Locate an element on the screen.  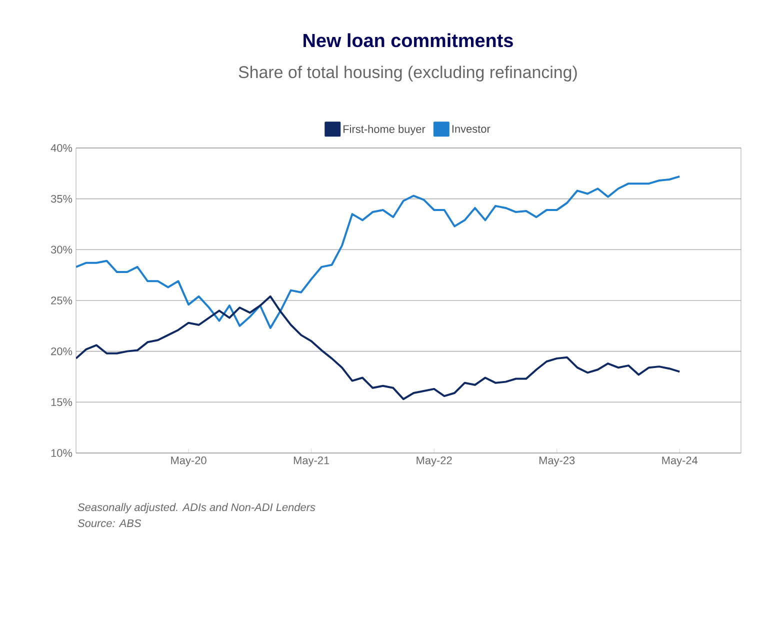
y-tick-label: 40% is located at coordinates (61, 148).